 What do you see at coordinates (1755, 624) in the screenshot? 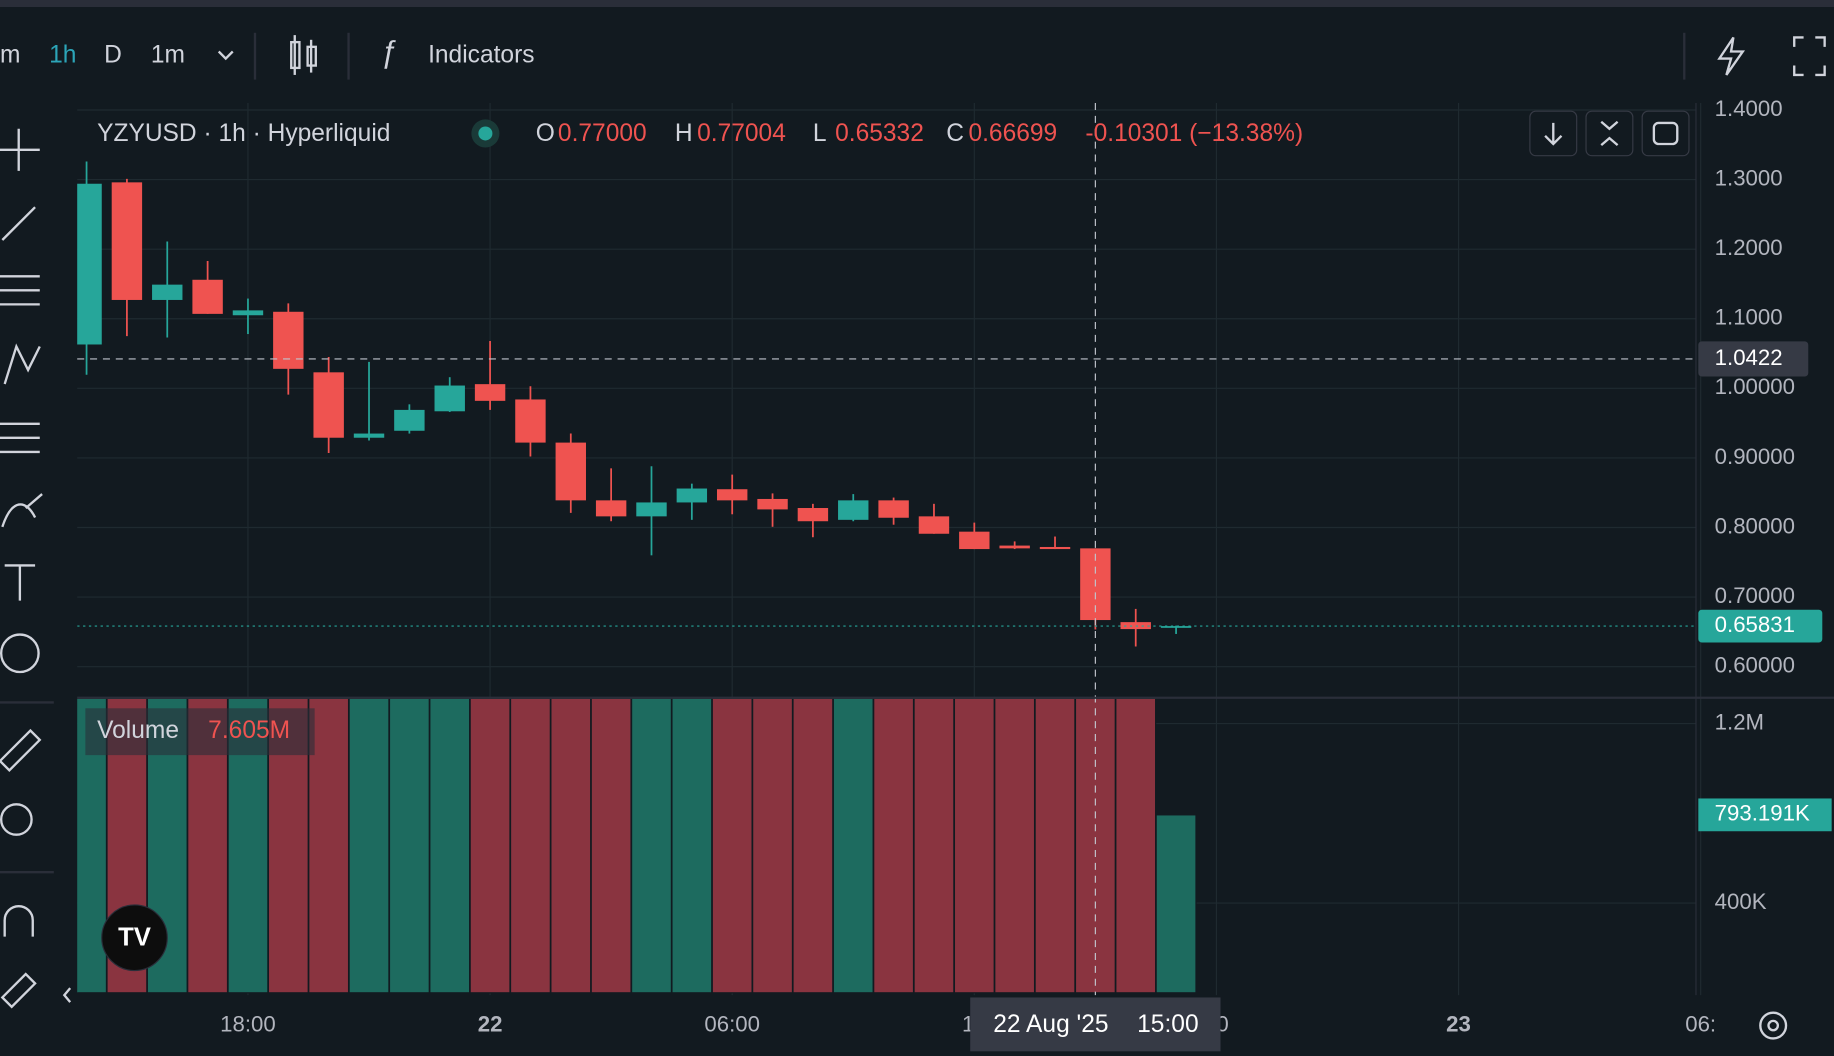
I see `last-price-label: 0.65831` at bounding box center [1755, 624].